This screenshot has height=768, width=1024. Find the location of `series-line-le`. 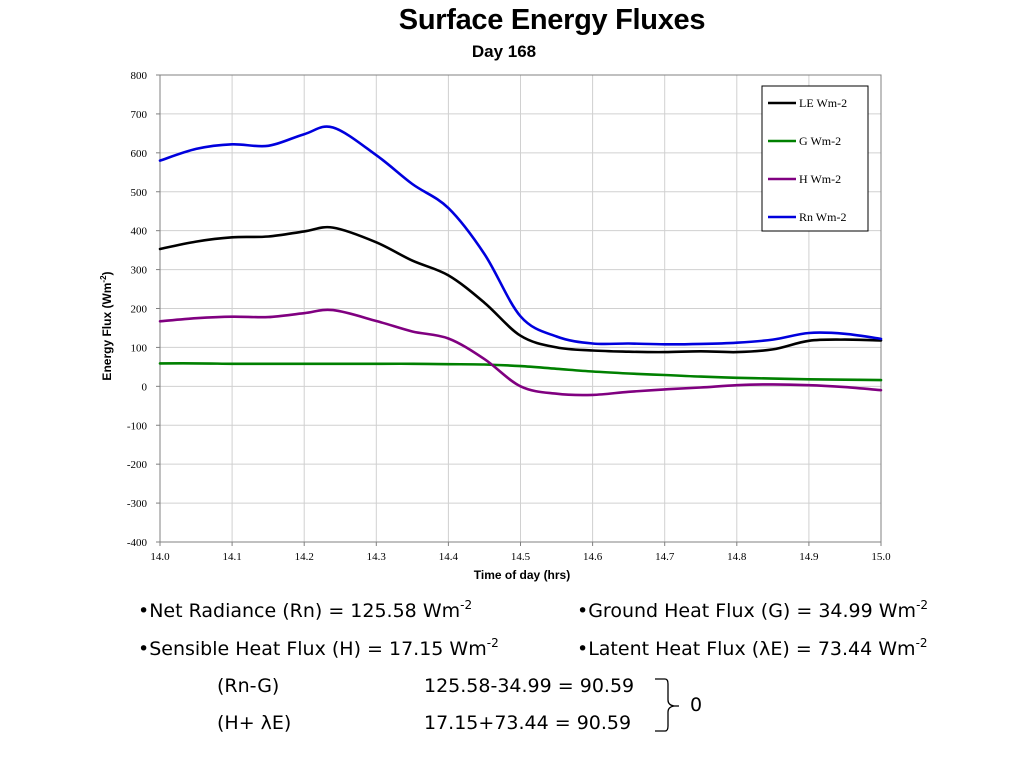

series-line-le is located at coordinates (520, 289).